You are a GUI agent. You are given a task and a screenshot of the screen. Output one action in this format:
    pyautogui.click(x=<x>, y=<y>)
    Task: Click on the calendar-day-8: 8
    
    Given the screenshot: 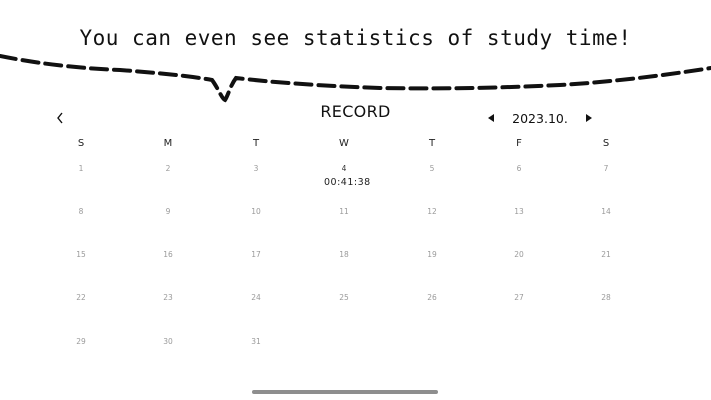 What is the action you would take?
    pyautogui.click(x=81, y=211)
    